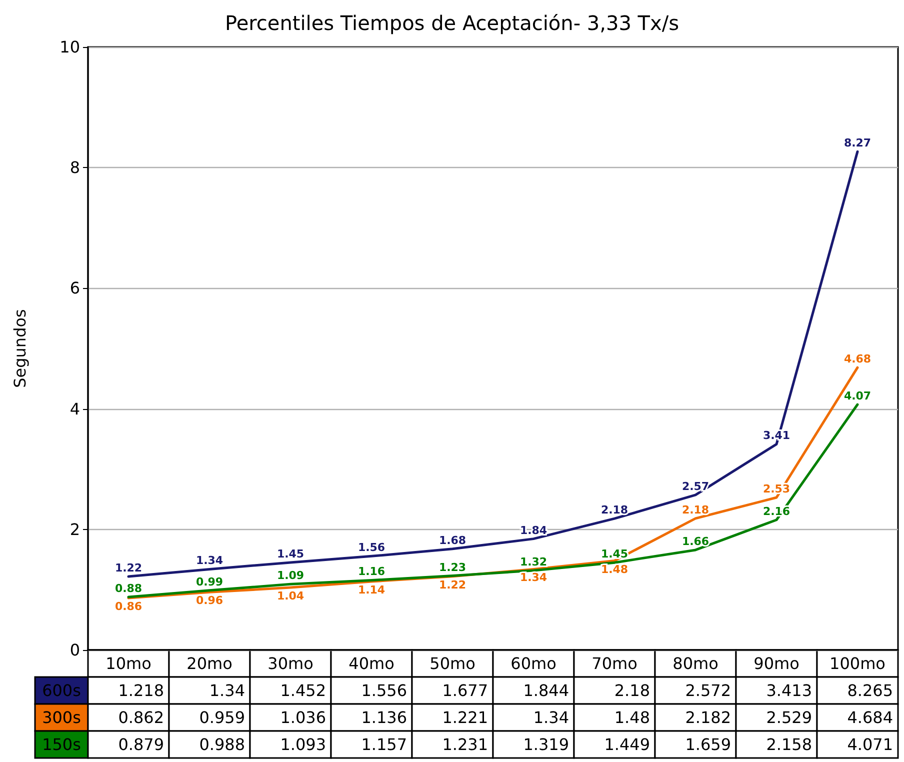 This screenshot has width=904, height=762. What do you see at coordinates (708, 690) in the screenshot?
I see `data-label: 2.572` at bounding box center [708, 690].